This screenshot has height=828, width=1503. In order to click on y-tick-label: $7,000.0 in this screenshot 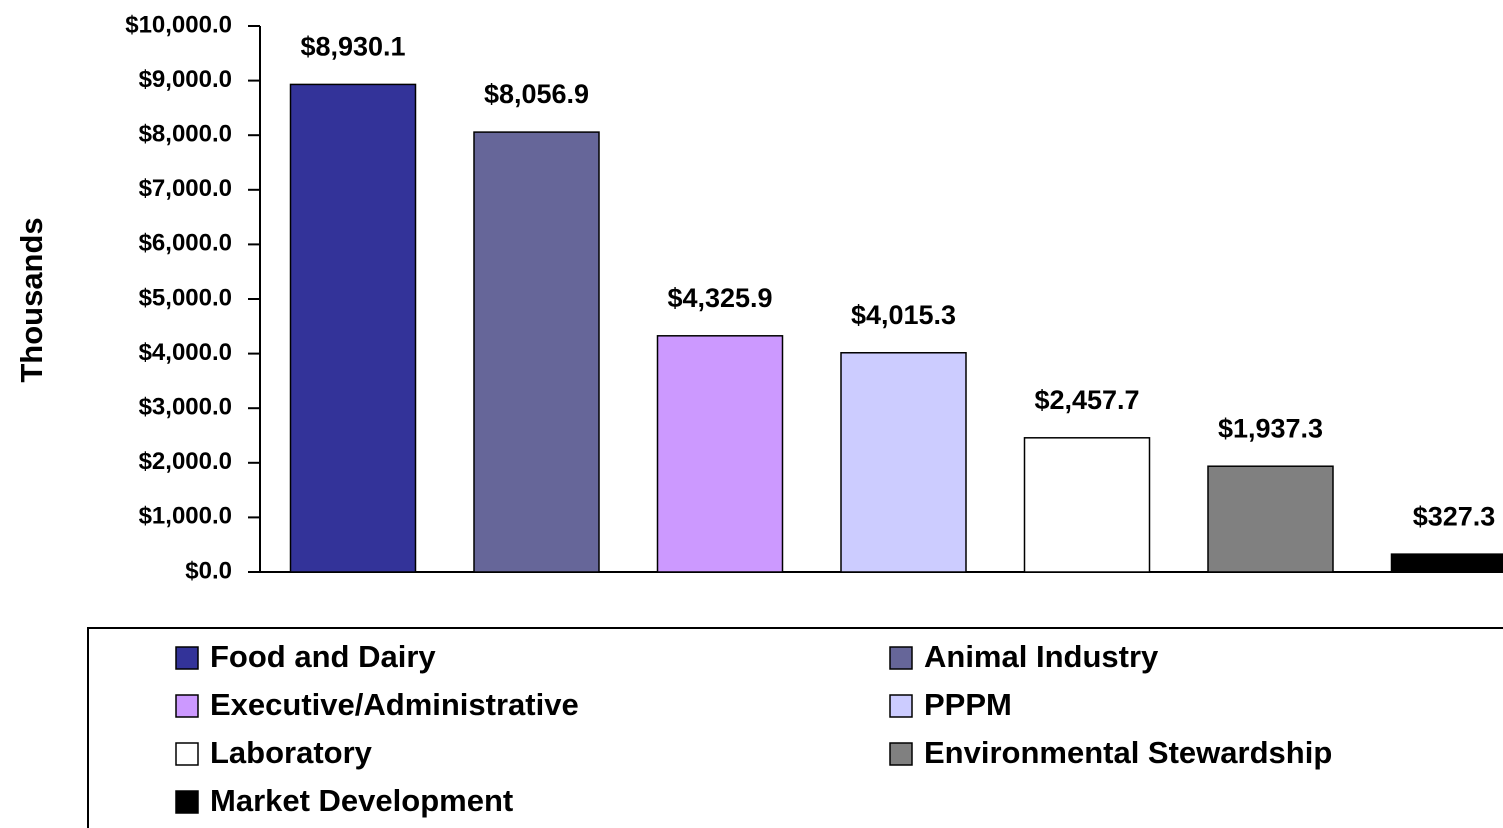, I will do `click(185, 188)`.